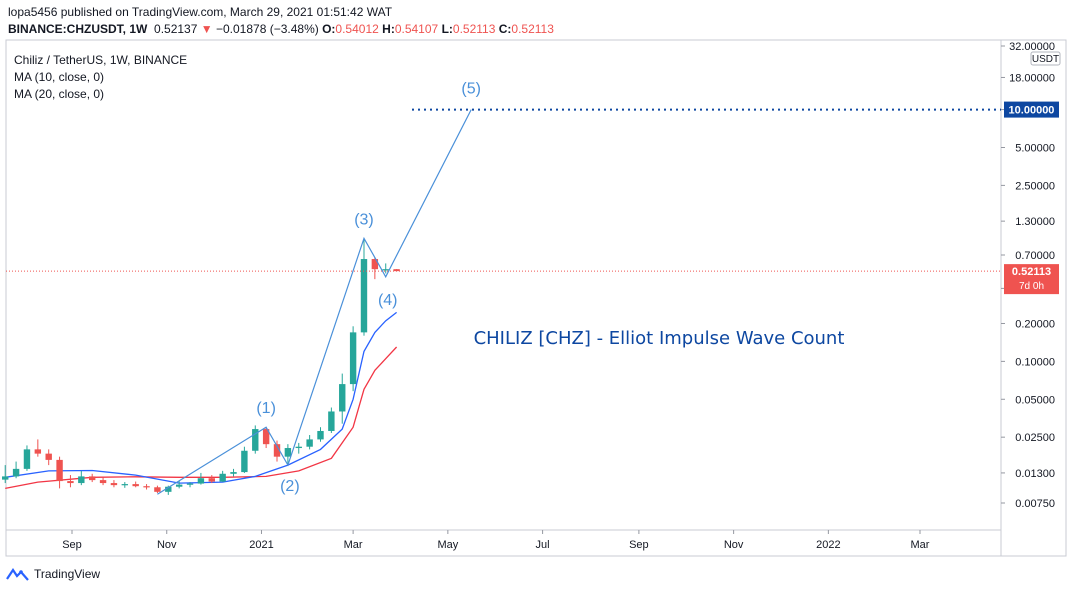 This screenshot has width=1073, height=595. What do you see at coordinates (176, 29) in the screenshot?
I see `last-price: 0.52137` at bounding box center [176, 29].